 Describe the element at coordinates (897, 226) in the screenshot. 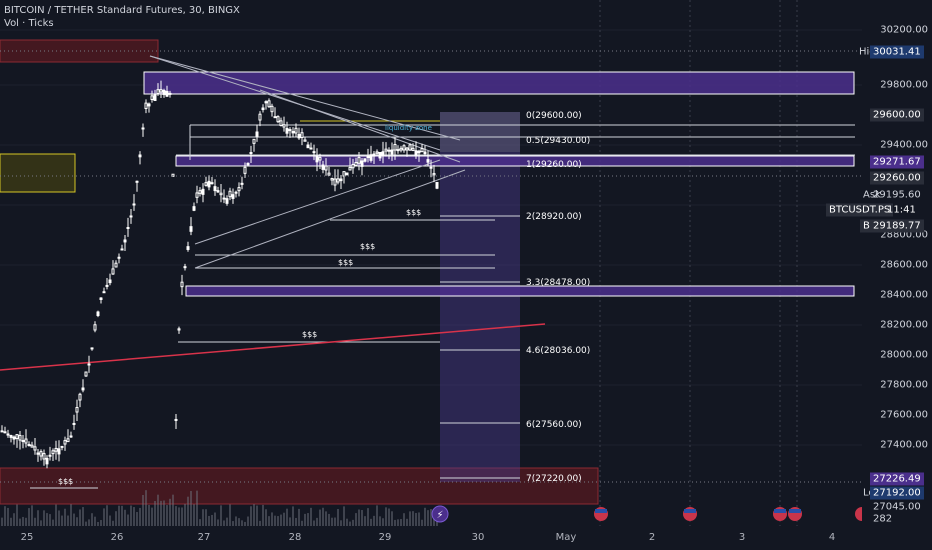

I see `bid-value: 29189.77` at that location.